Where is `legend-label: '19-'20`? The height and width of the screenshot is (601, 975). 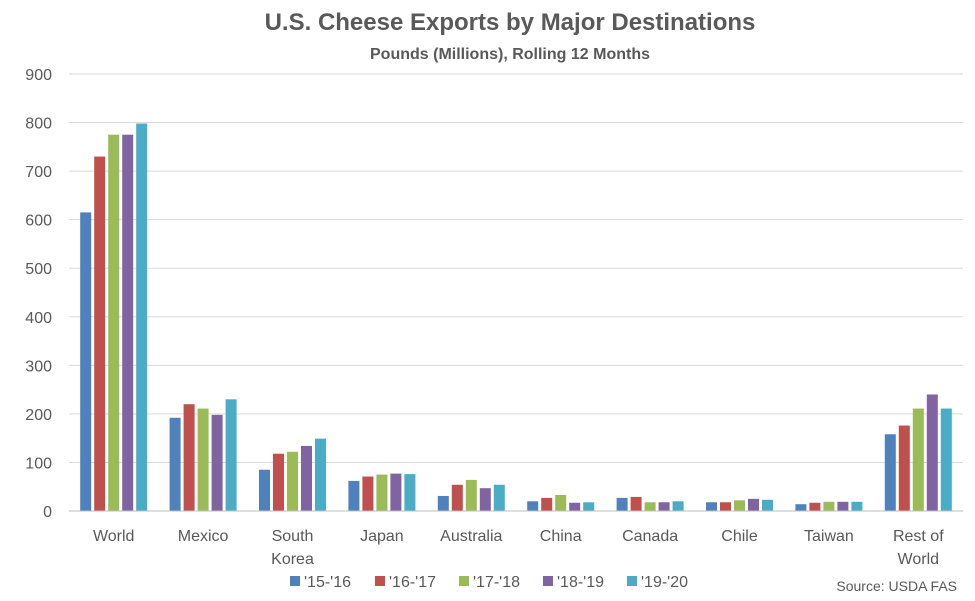
legend-label: '19-'20 is located at coordinates (664, 582).